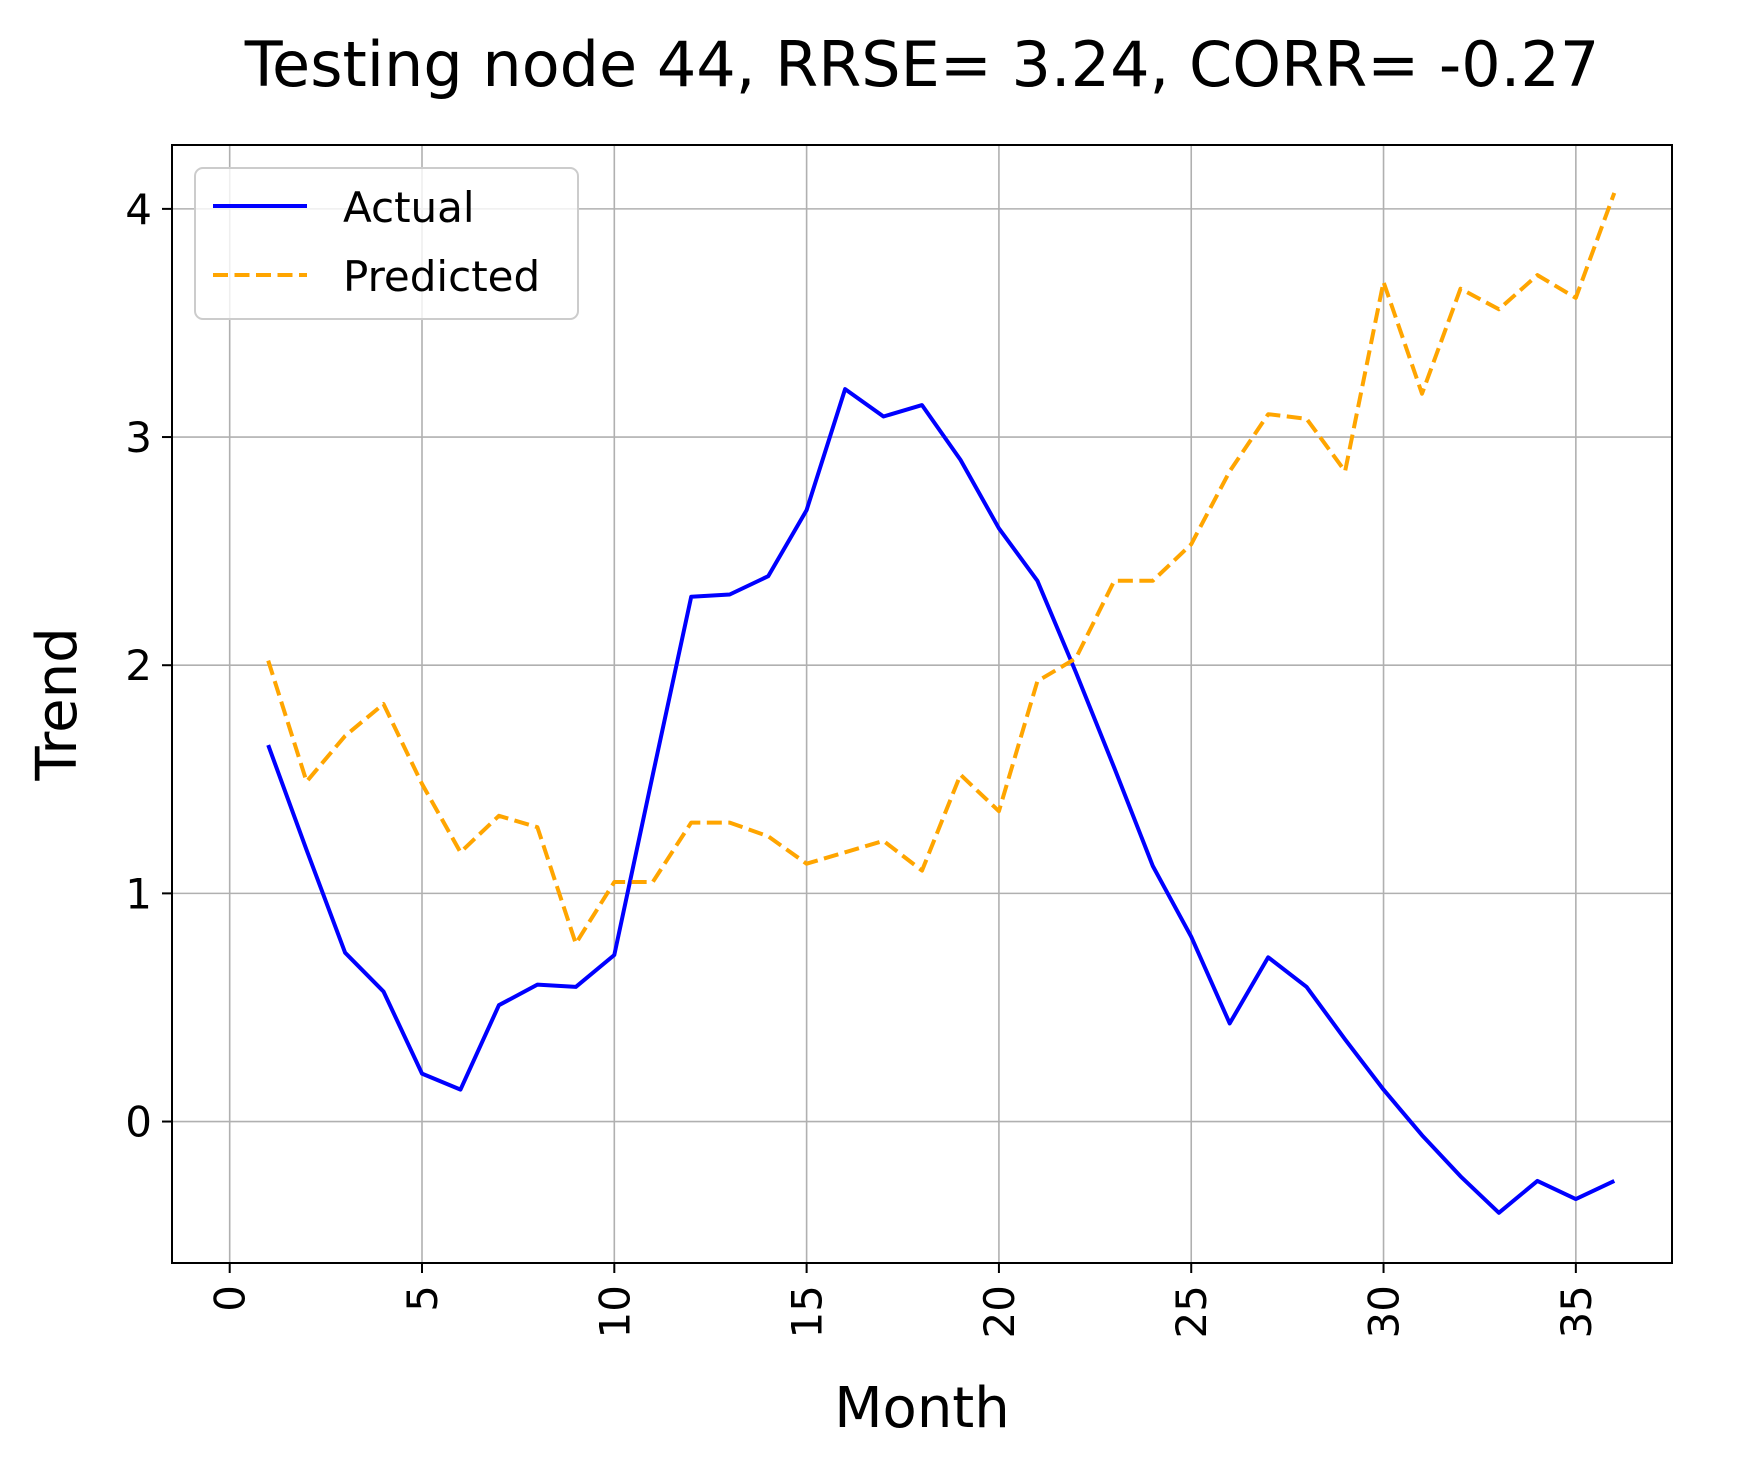  What do you see at coordinates (386, 243) in the screenshot?
I see `legend: Actual Predicted` at bounding box center [386, 243].